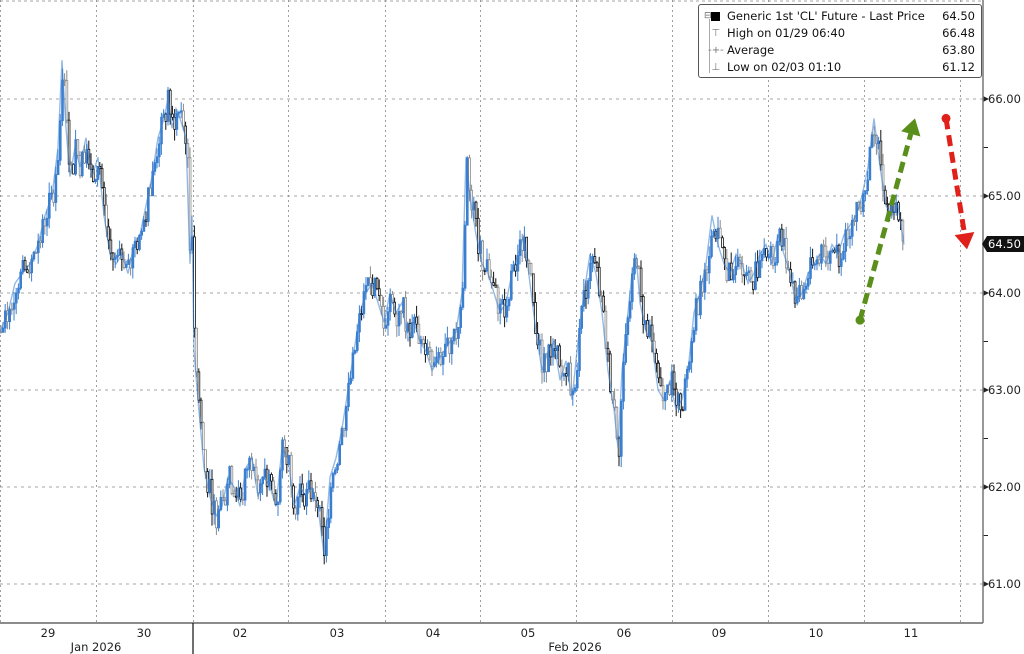 The image size is (1024, 654). What do you see at coordinates (719, 633) in the screenshot?
I see `x-tick-09: 09` at bounding box center [719, 633].